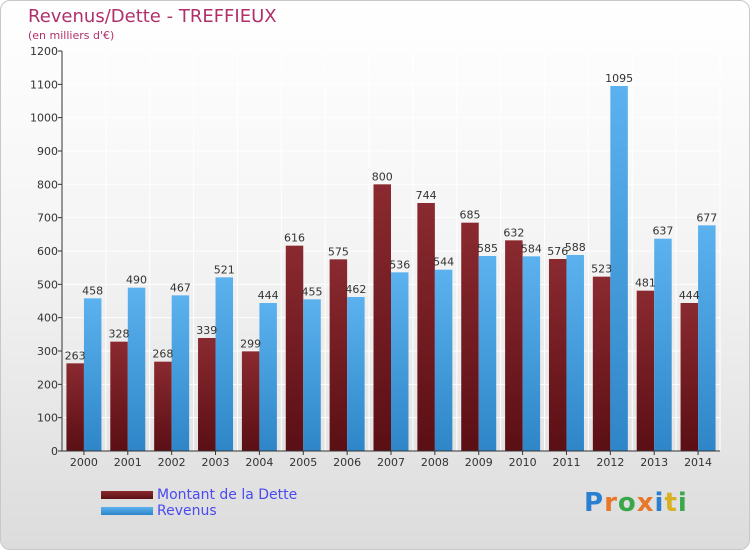  I want to click on data-label-revenus: 677, so click(706, 217).